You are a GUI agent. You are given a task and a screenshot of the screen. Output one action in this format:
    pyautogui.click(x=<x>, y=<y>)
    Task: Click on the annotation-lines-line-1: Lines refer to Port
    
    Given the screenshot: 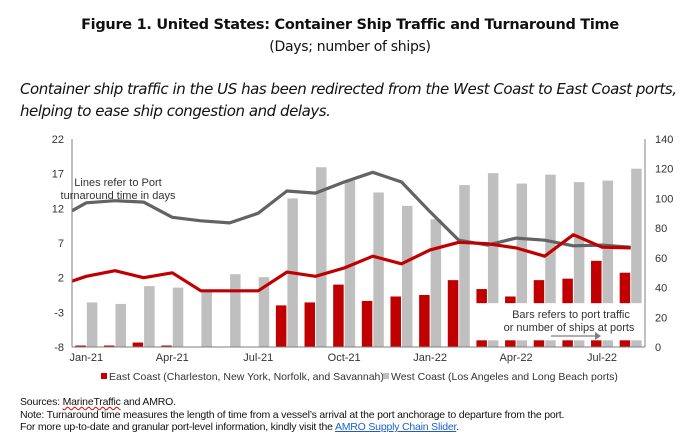 What is the action you would take?
    pyautogui.click(x=117, y=183)
    